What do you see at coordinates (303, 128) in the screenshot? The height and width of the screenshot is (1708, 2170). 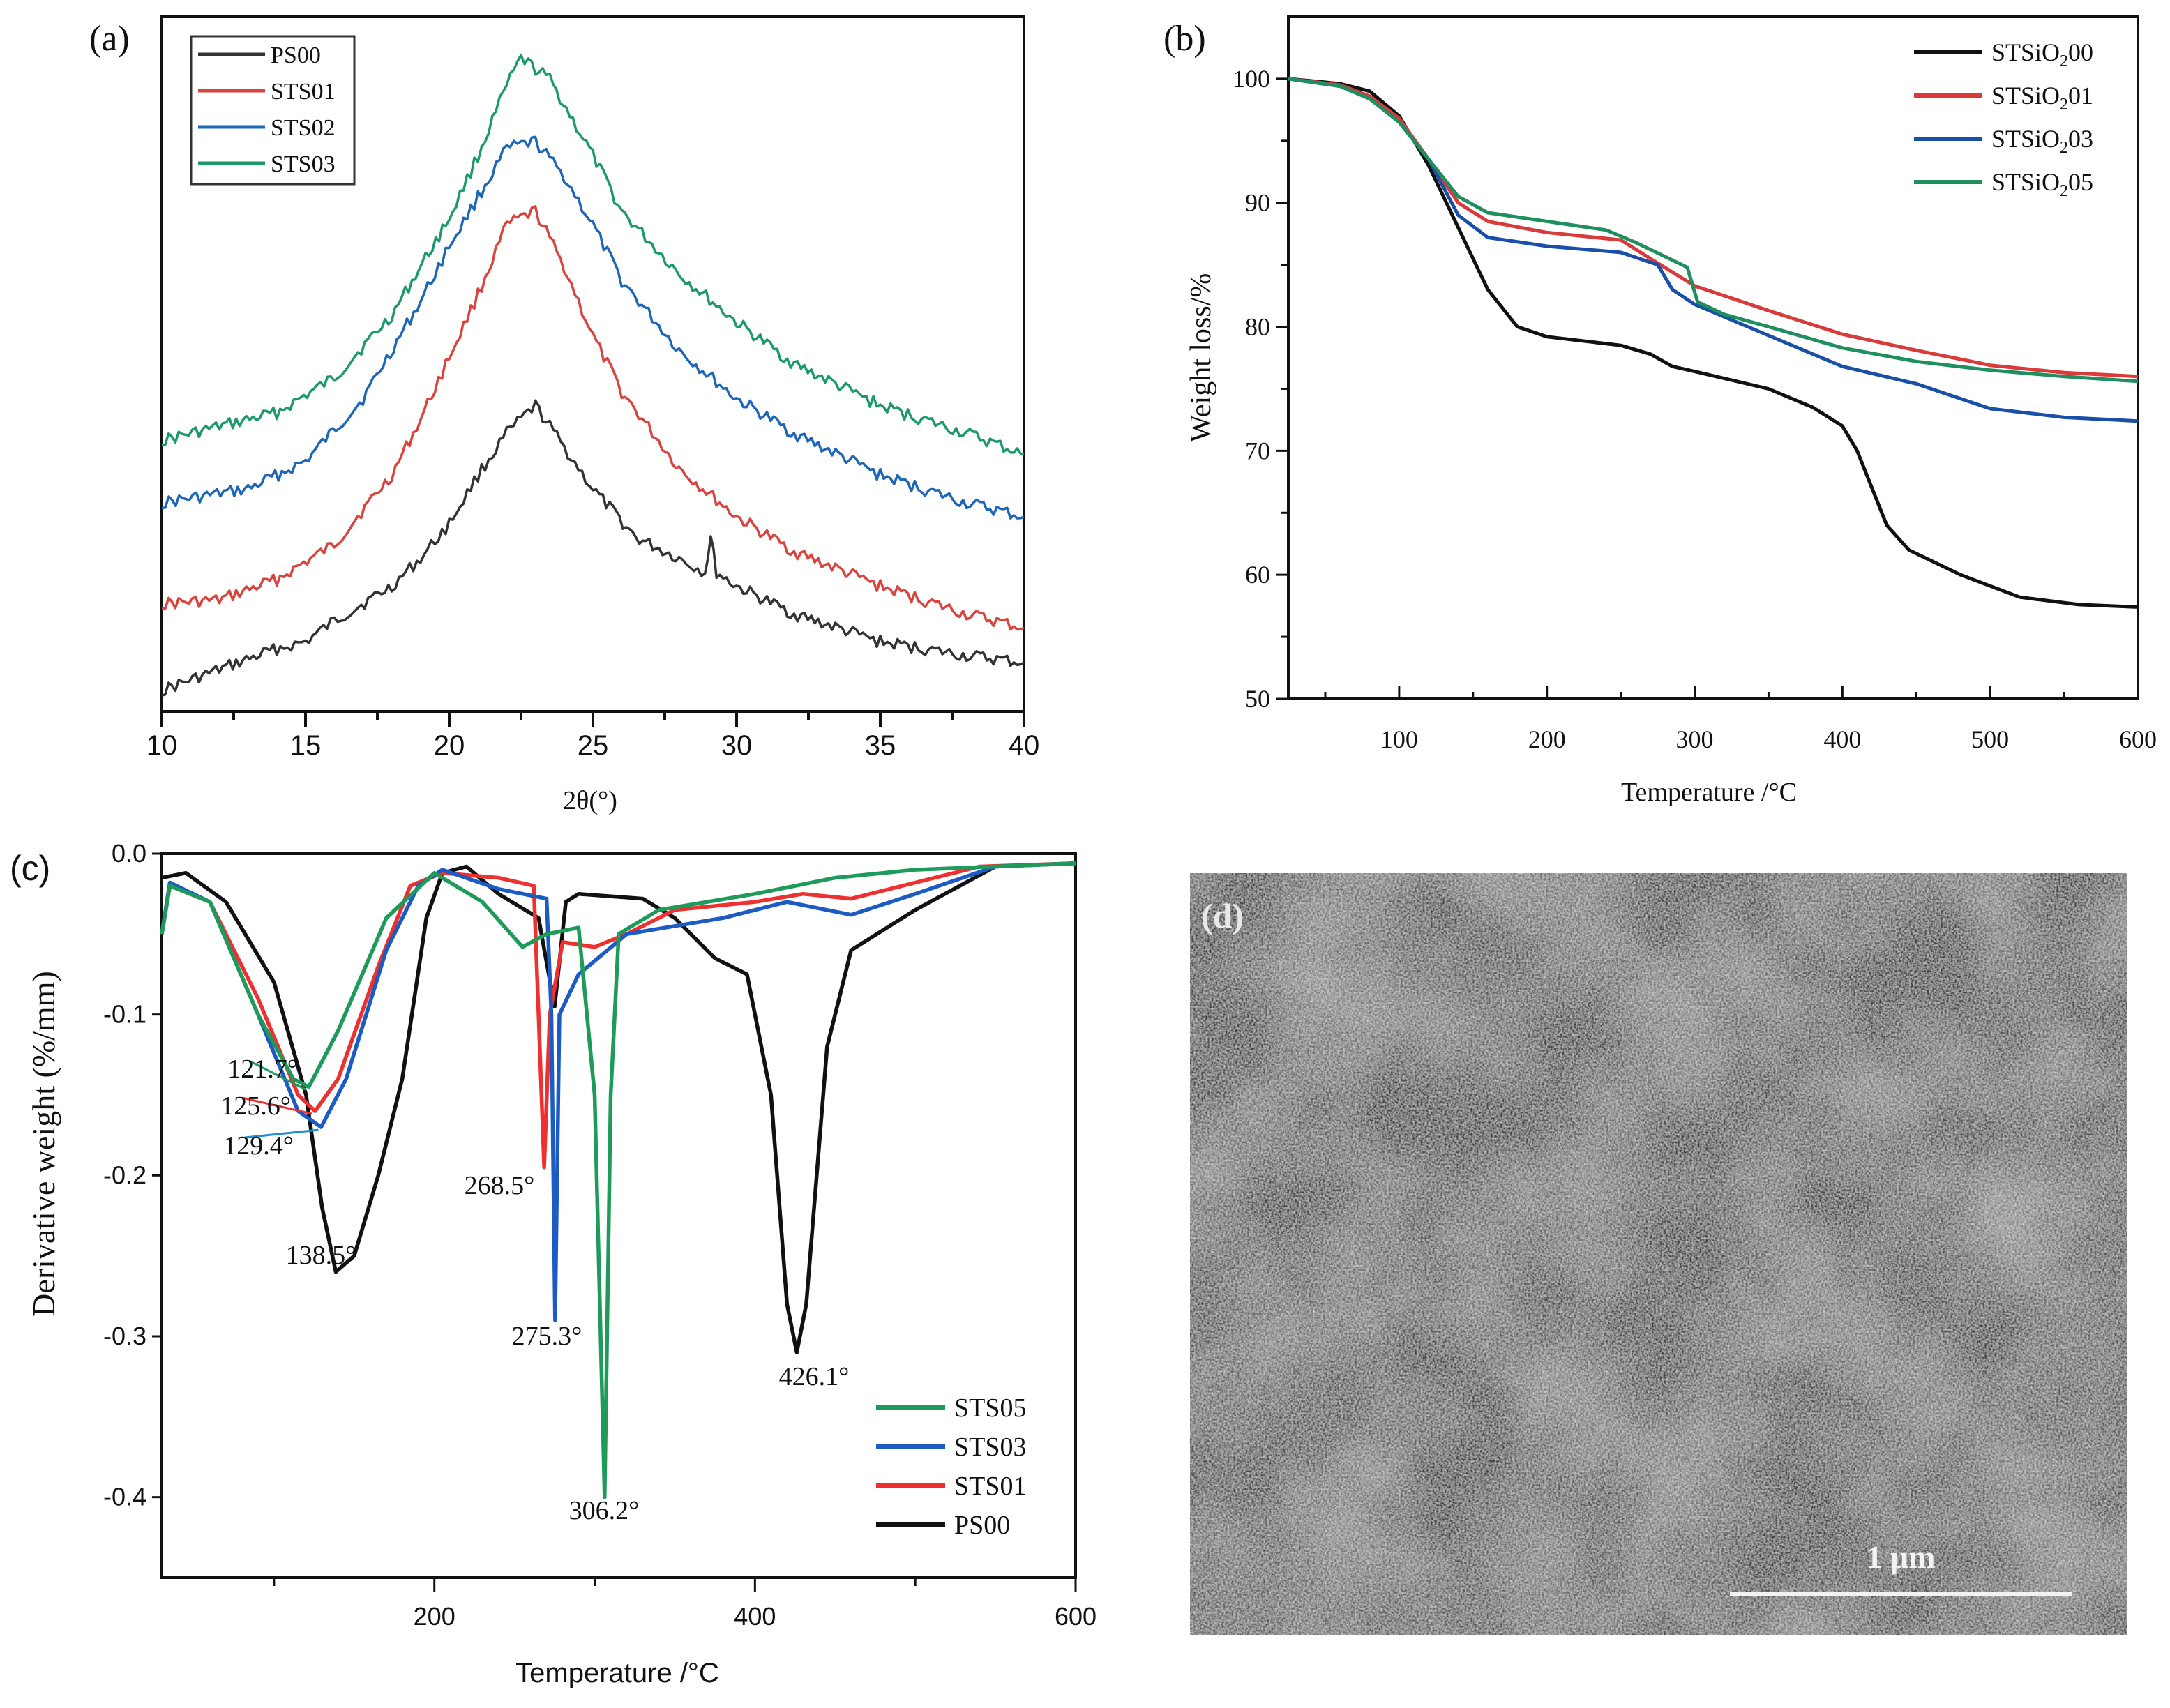 I see `legend-label-a: STS02` at bounding box center [303, 128].